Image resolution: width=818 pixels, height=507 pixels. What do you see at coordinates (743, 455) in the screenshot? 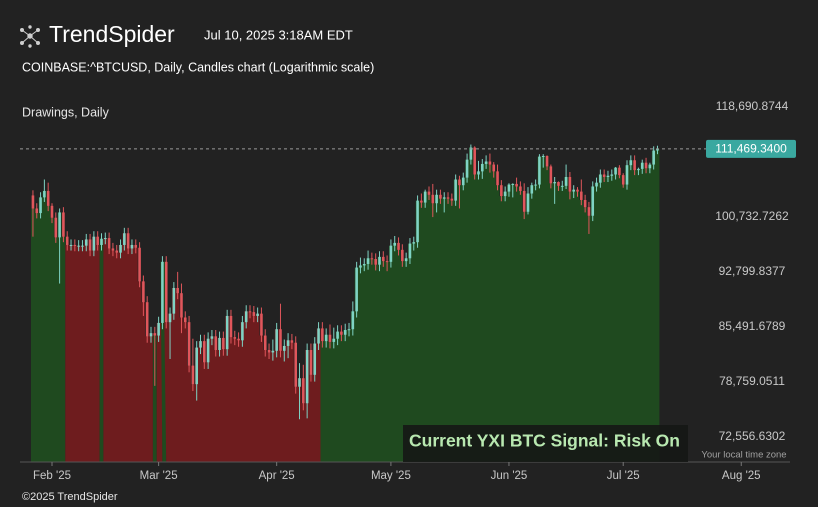
I see `timezone-note: Your local time zone` at bounding box center [743, 455].